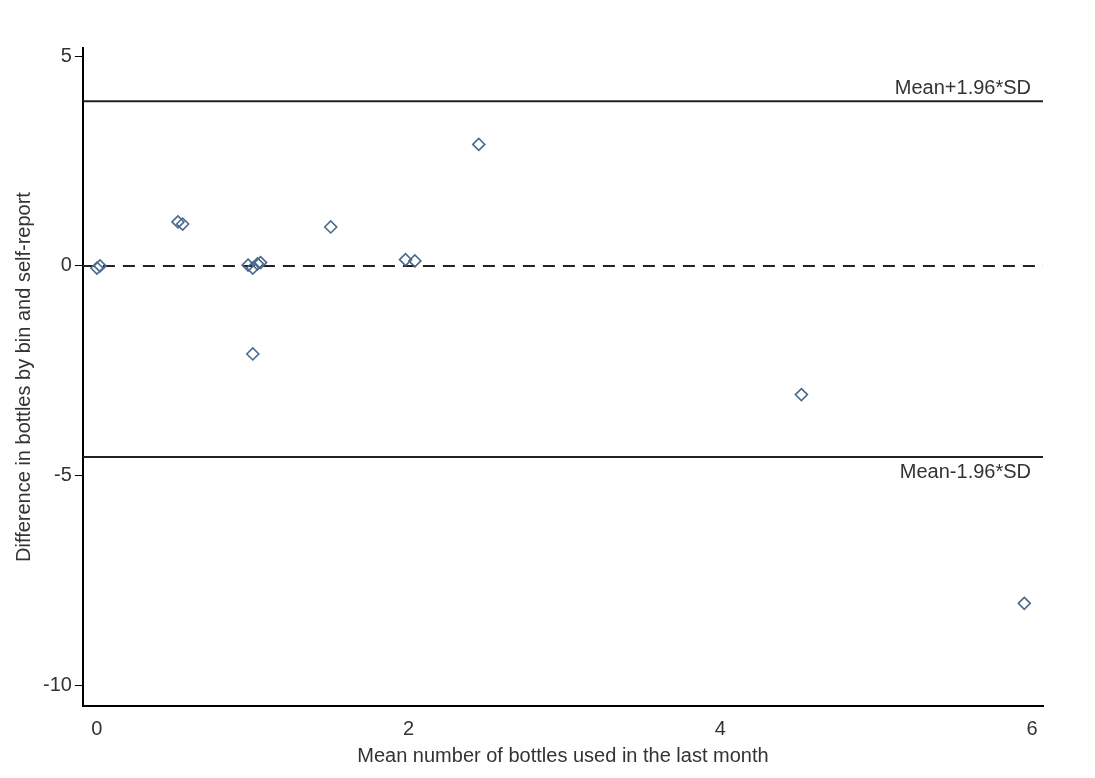 The height and width of the screenshot is (778, 1095). I want to click on ref-line-label: Mean-1.96*SD, so click(965, 470).